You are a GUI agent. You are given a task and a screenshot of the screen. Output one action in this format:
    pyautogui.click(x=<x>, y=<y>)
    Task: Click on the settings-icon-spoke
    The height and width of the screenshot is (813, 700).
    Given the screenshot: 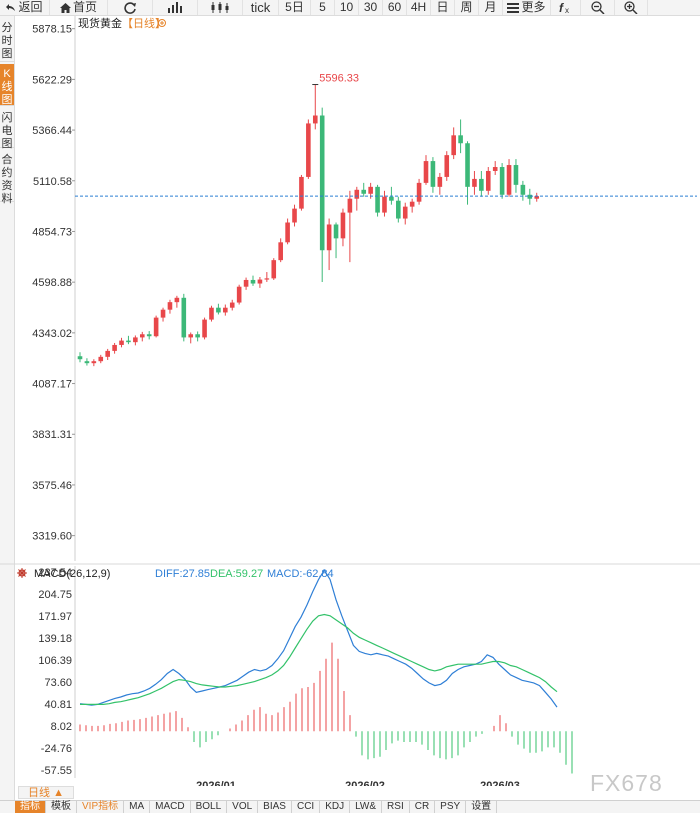 What is the action you would take?
    pyautogui.click(x=22, y=573)
    